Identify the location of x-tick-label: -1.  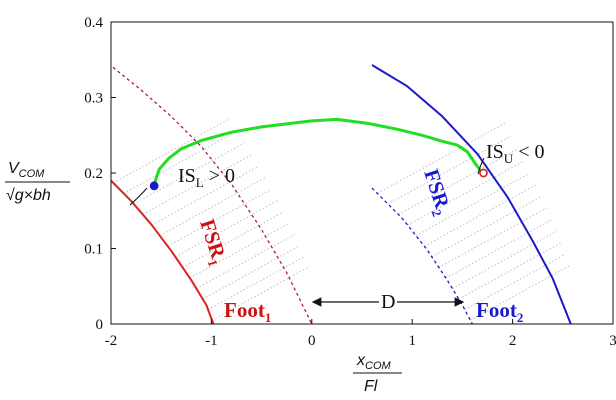
(211, 341).